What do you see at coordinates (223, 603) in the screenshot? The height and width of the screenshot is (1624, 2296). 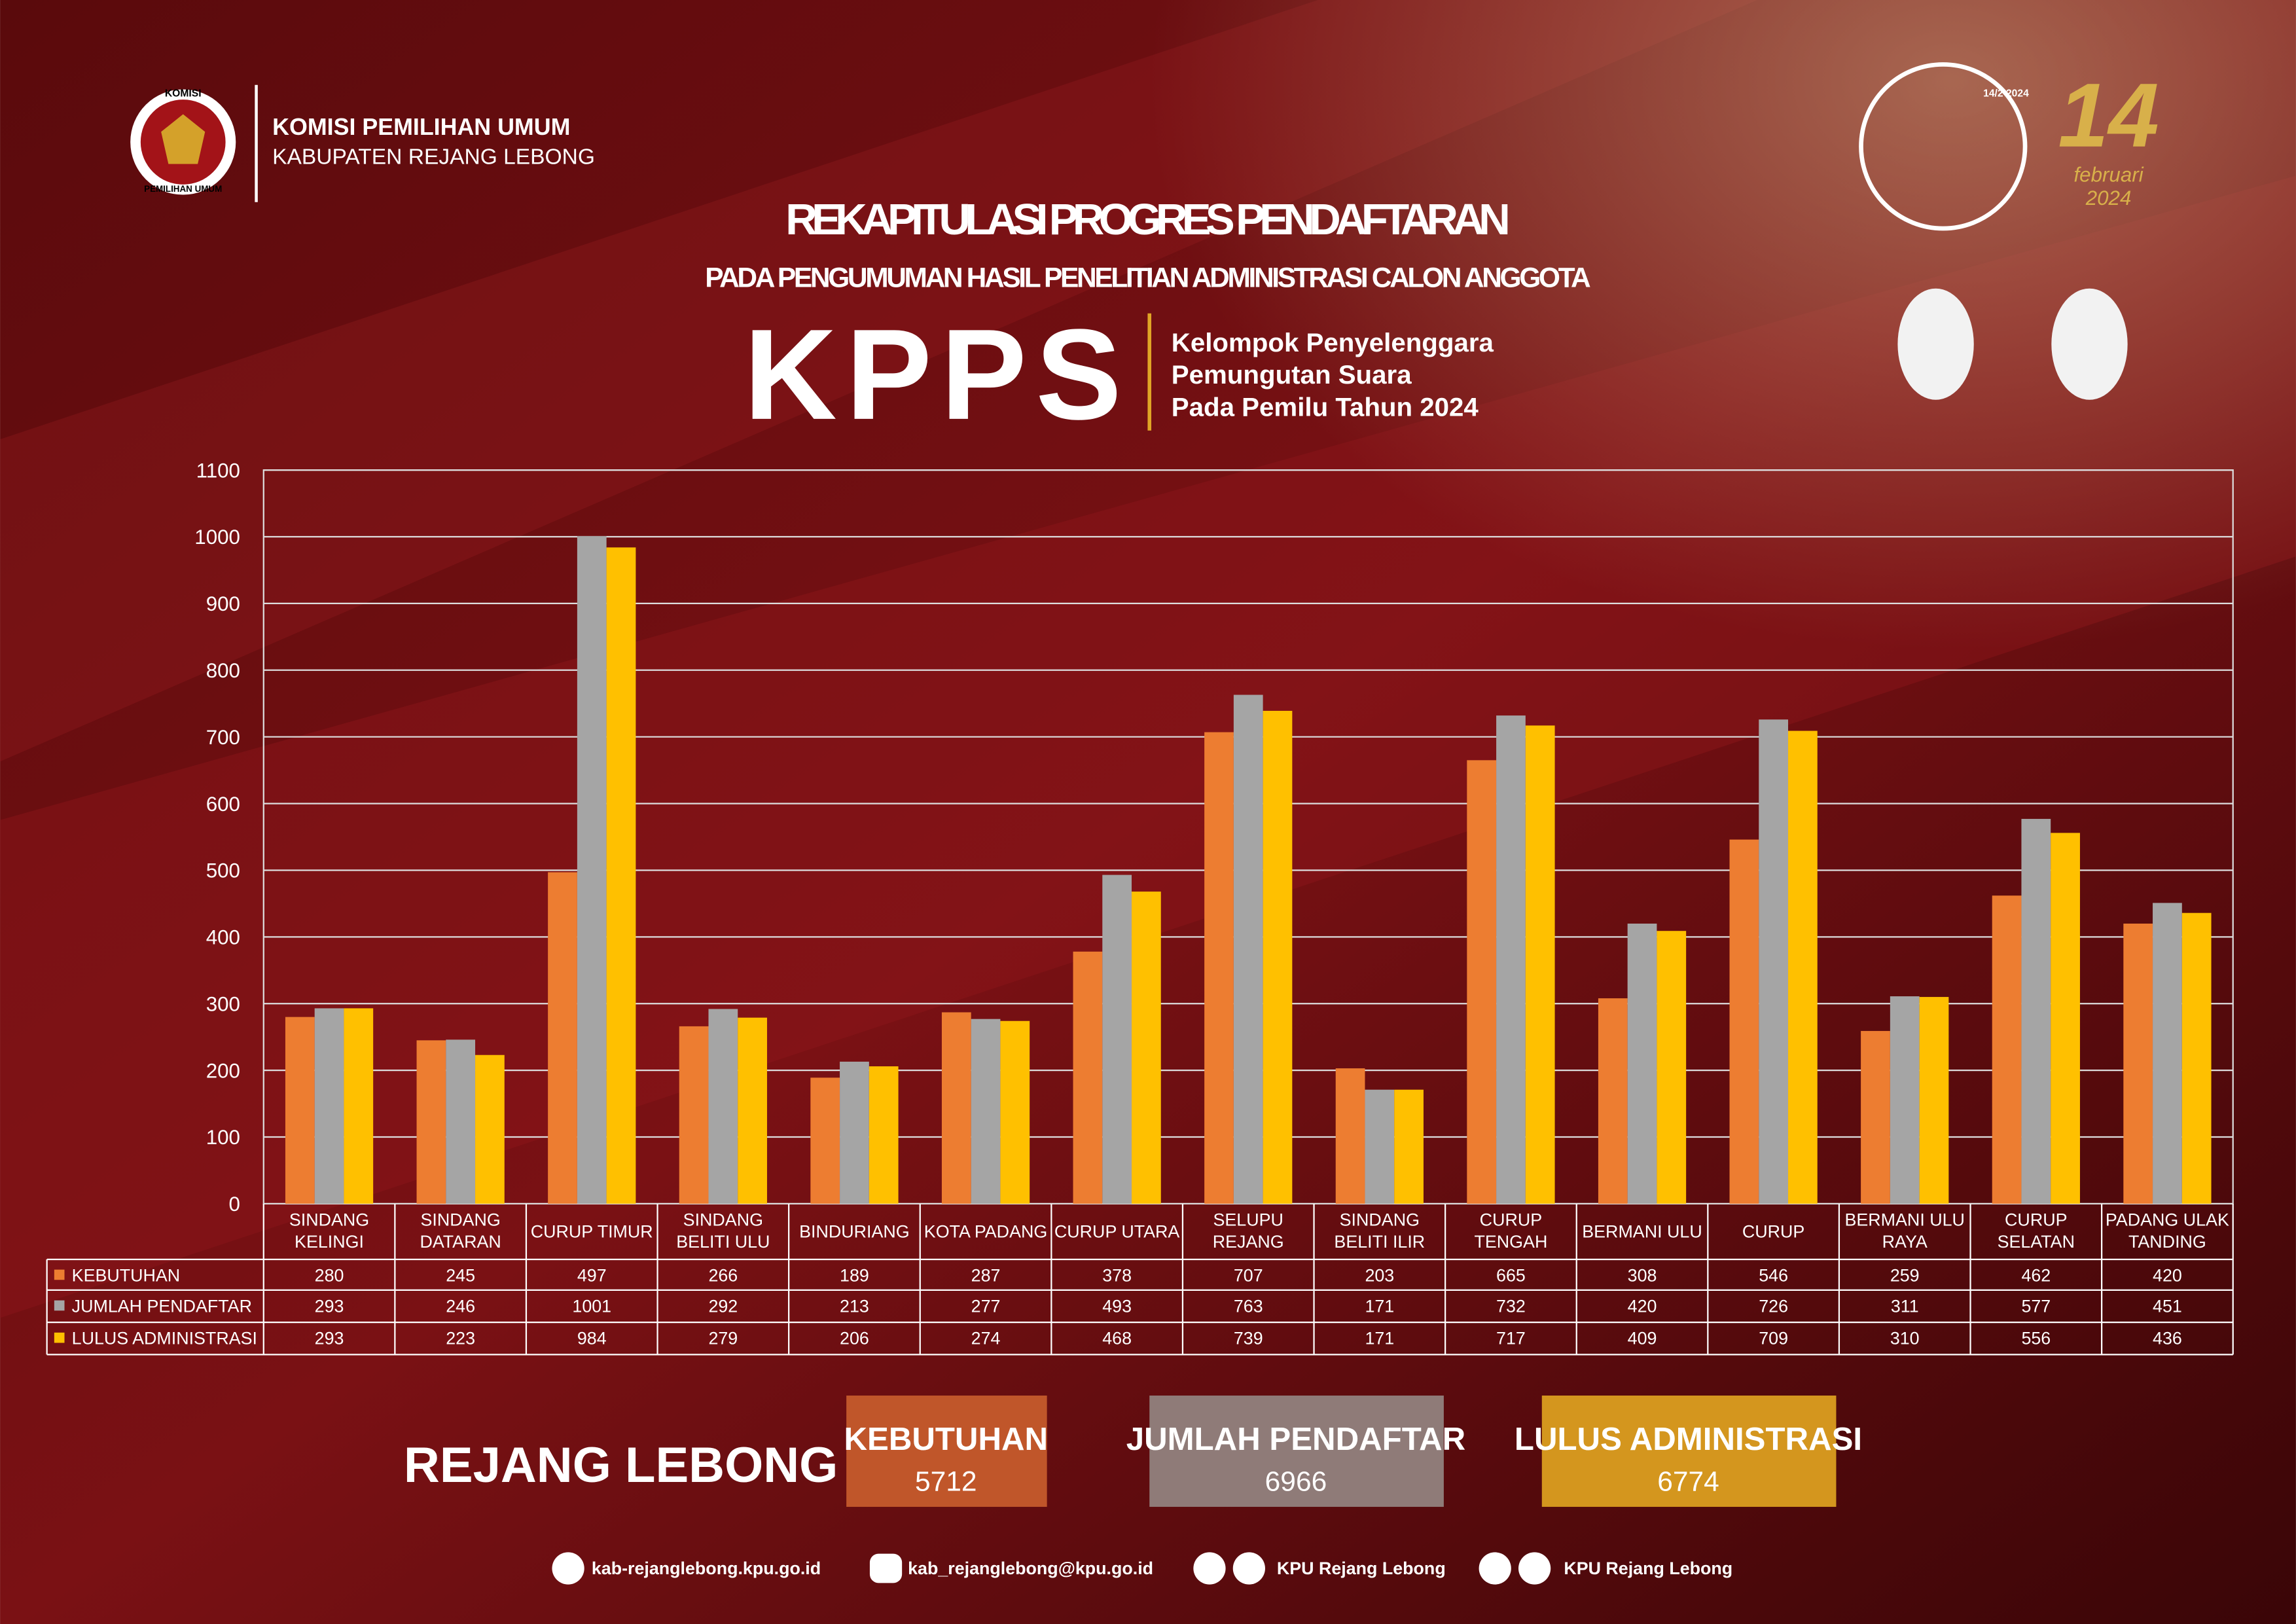 I see `y-tick-label: 900` at bounding box center [223, 603].